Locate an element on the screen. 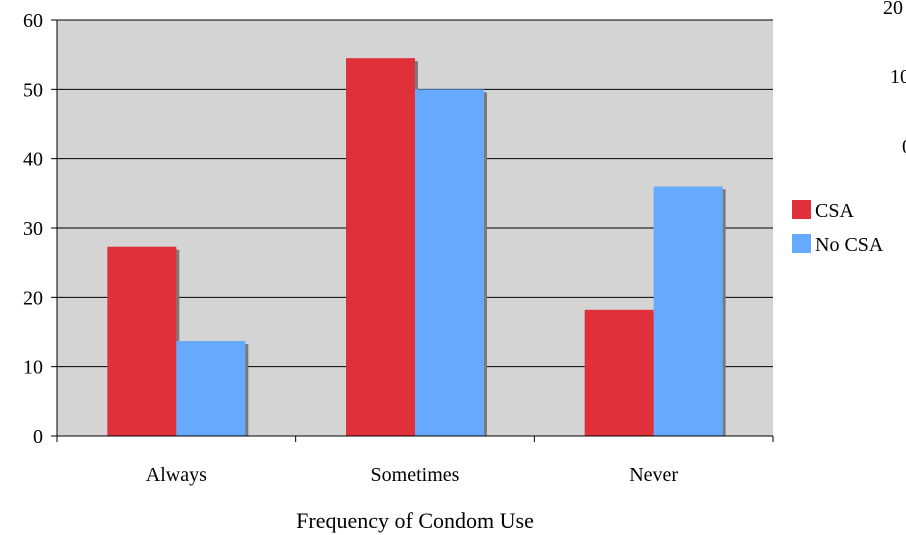 This screenshot has width=906, height=535. y-tick-label: 10 is located at coordinates (33, 368).